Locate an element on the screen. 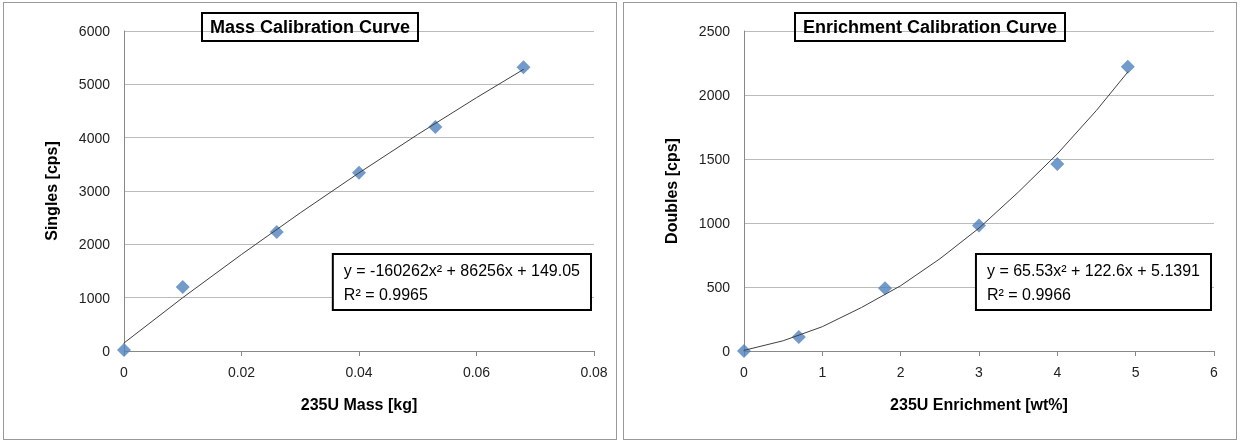 Image resolution: width=1245 pixels, height=446 pixels. x-tick-label: 3 is located at coordinates (979, 372).